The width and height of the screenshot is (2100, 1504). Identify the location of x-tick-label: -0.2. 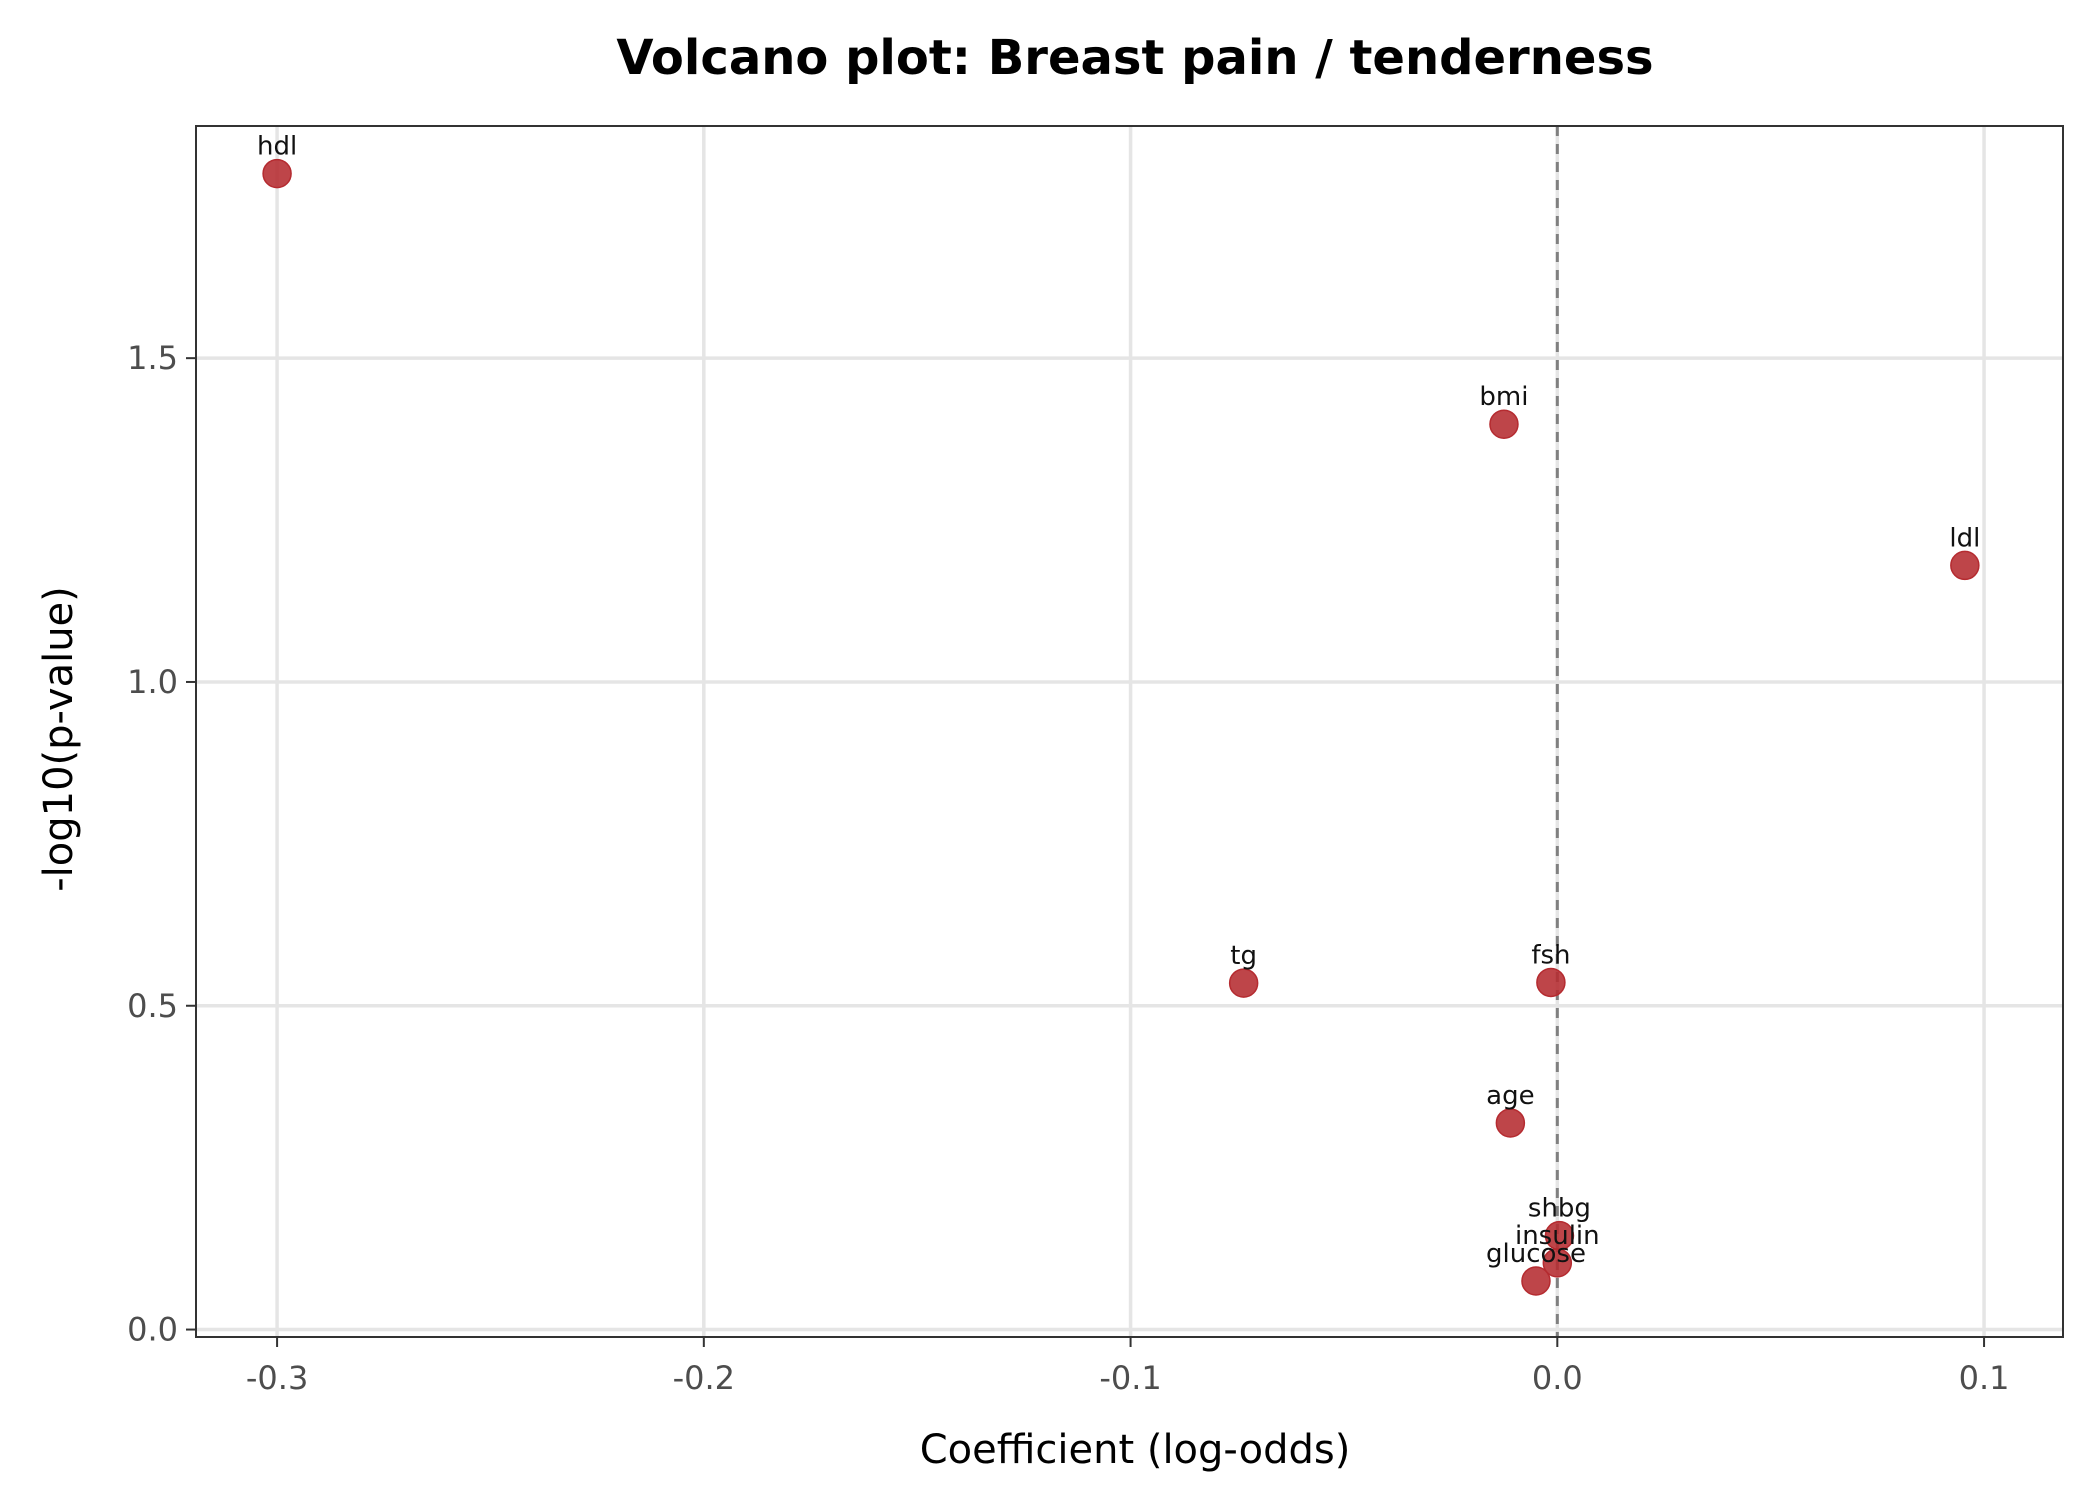
(704, 1378).